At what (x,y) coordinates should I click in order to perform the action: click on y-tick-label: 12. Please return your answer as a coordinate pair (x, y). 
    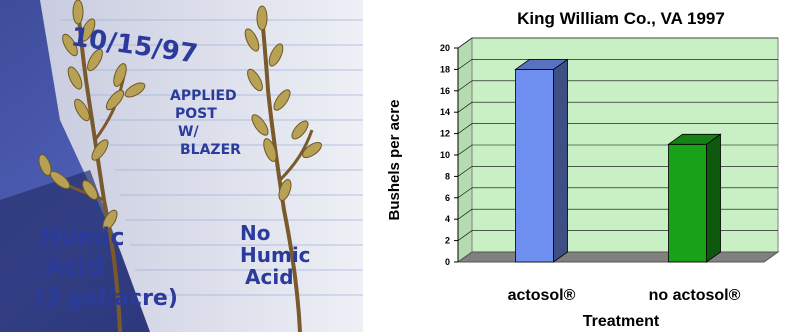
    Looking at the image, I should click on (445, 134).